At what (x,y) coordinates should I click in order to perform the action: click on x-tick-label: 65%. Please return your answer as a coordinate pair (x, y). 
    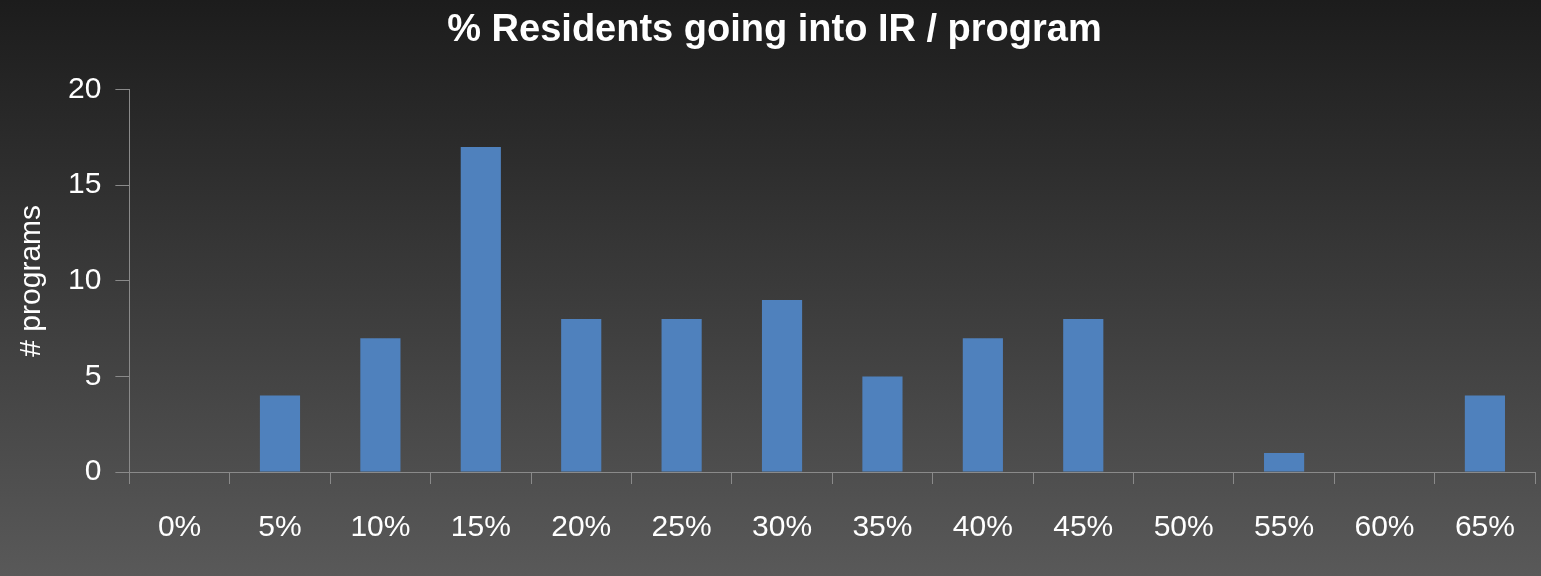
    Looking at the image, I should click on (1484, 526).